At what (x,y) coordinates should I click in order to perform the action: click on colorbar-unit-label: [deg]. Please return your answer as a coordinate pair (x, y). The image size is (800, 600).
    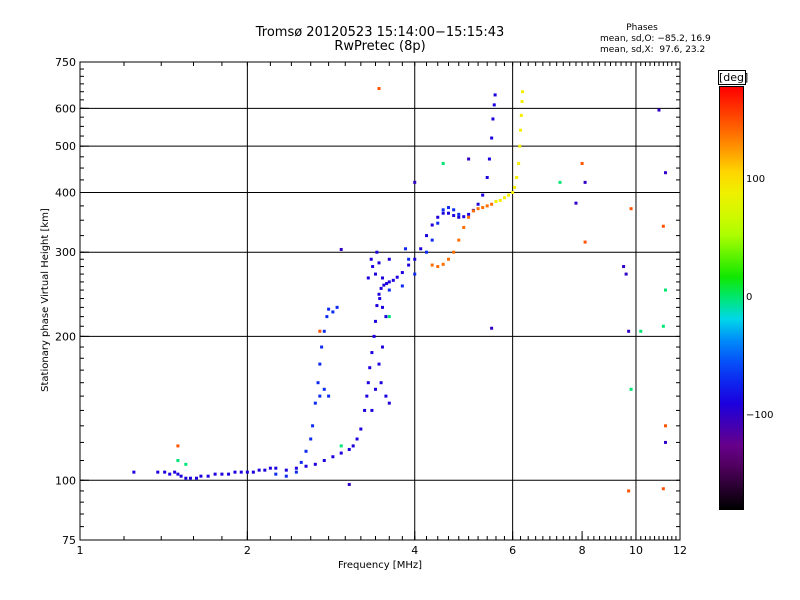
    Looking at the image, I should click on (733, 77).